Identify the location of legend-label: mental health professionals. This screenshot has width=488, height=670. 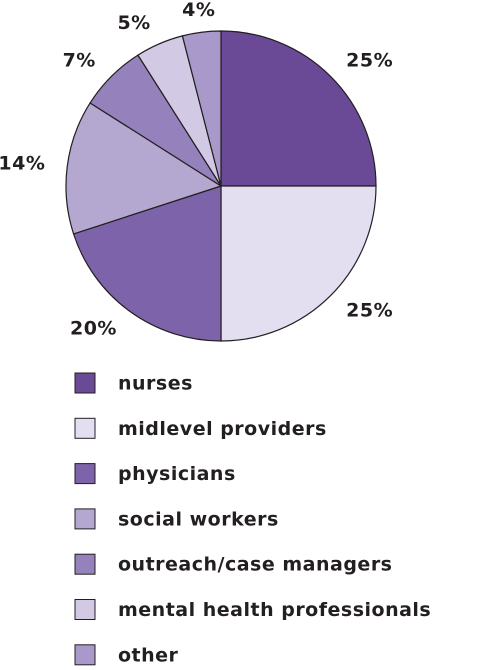
(274, 610).